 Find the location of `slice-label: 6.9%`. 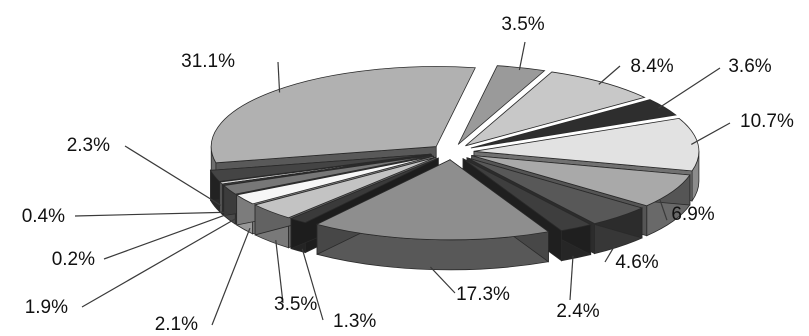

slice-label: 6.9% is located at coordinates (692, 214).